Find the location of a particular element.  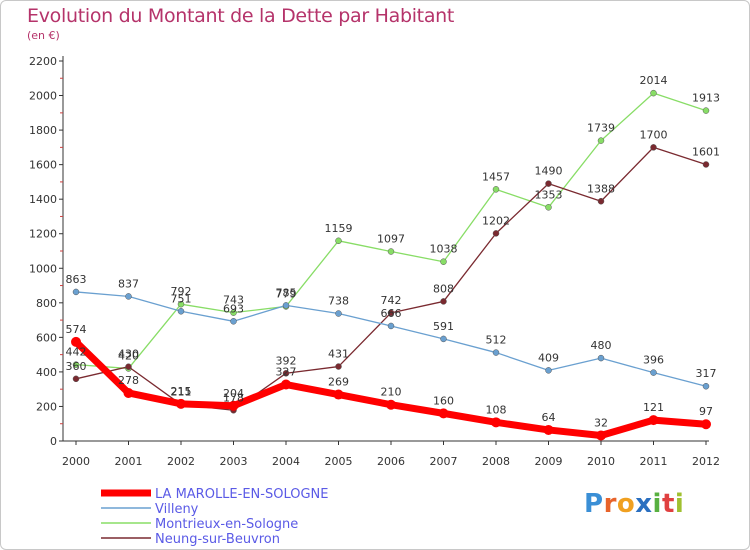

data-label: 211 is located at coordinates (181, 392).